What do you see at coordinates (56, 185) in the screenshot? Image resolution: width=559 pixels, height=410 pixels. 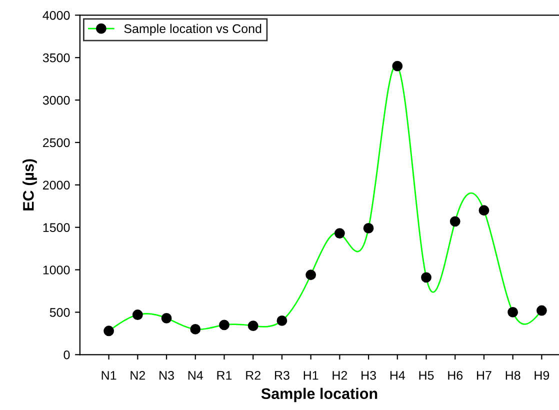 I see `y-tick-label: 2000` at bounding box center [56, 185].